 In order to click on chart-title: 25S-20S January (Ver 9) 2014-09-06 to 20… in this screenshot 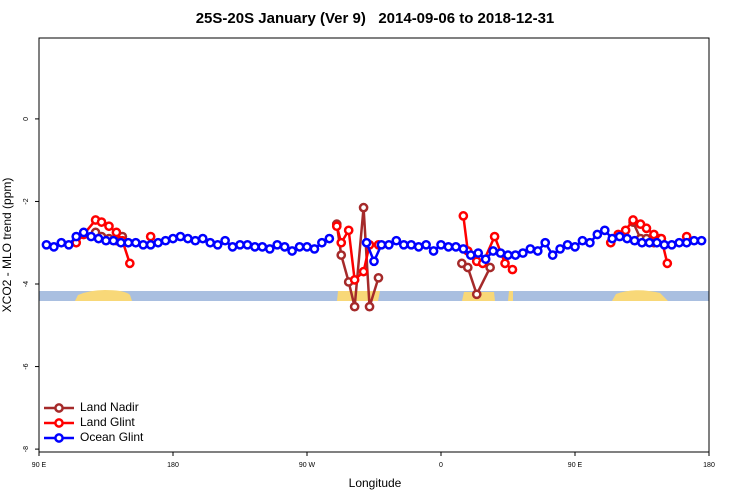, I will do `click(375, 18)`.